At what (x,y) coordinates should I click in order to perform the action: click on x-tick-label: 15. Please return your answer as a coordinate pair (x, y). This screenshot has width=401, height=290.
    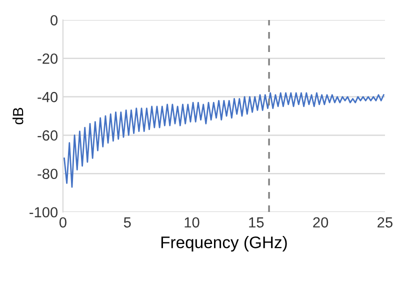
    Looking at the image, I should click on (256, 222).